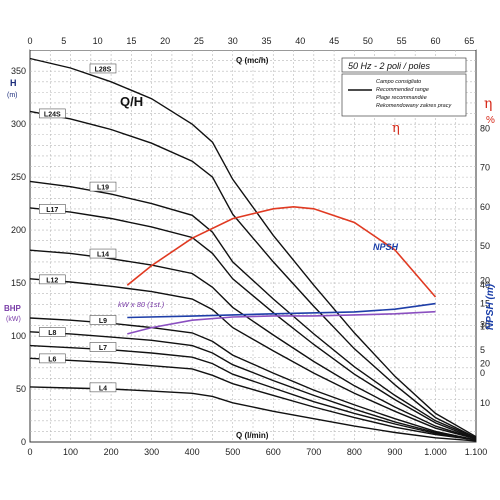  I want to click on x-top-tick-label: 15, so click(131, 41).